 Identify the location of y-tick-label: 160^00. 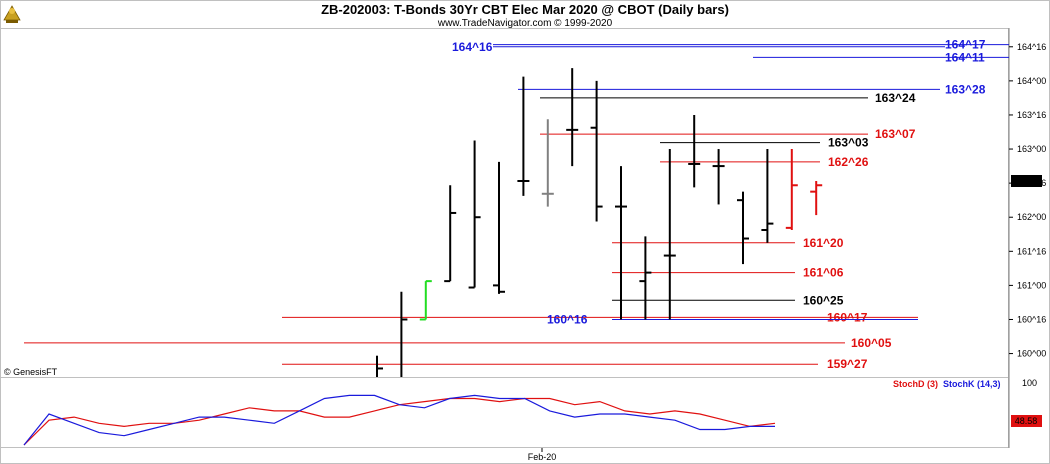
(1031, 354).